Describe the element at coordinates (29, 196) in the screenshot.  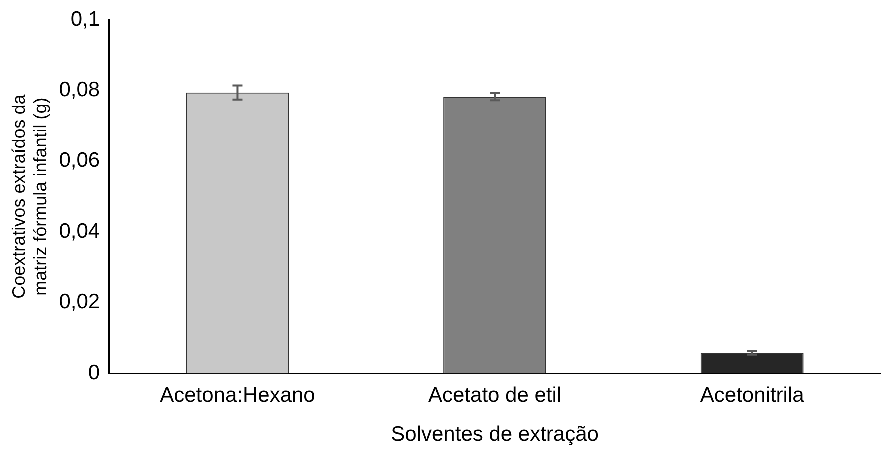
I see `y-axis-title: Coextrativos extraídos da matriz fórmula infantil (g)` at that location.